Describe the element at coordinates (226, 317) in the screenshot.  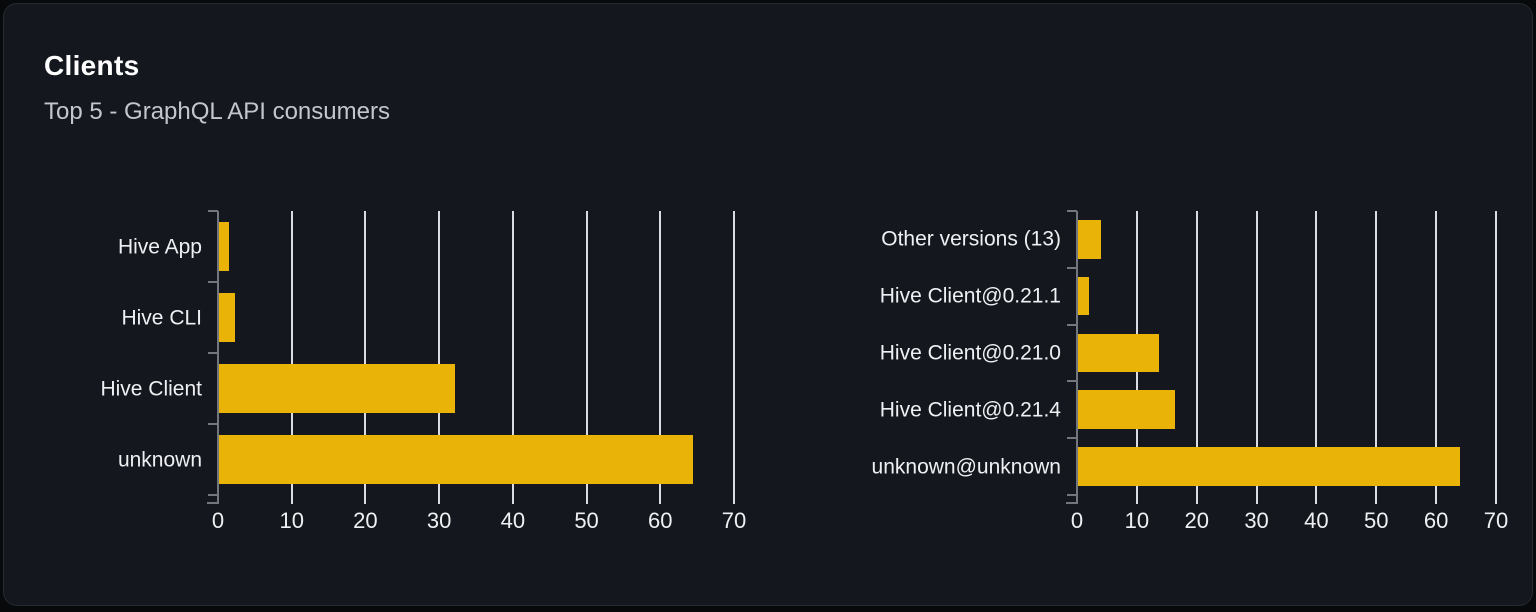
I see `bar-hive-cli` at that location.